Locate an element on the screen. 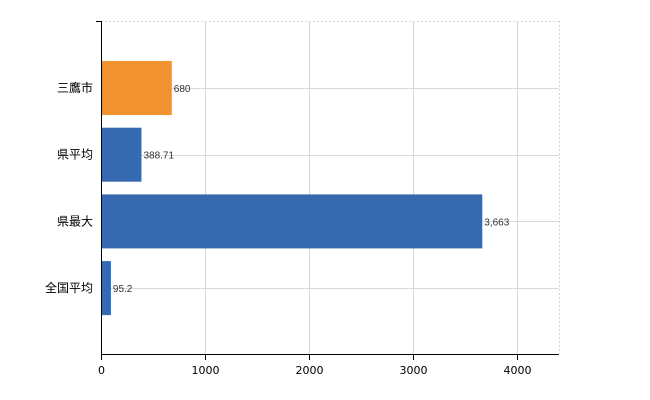 The width and height of the screenshot is (650, 400). x-tick-label: 0 is located at coordinates (101, 370).